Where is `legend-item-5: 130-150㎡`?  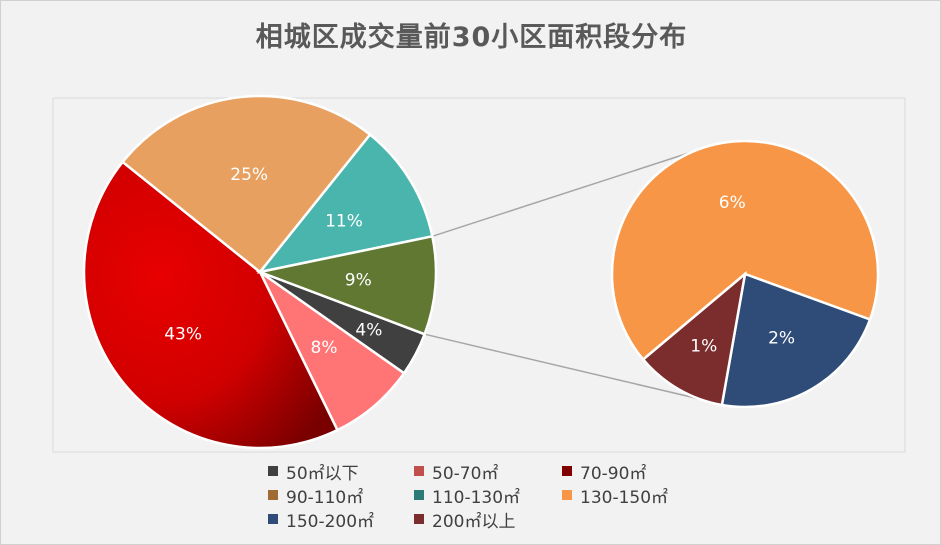 legend-item-5: 130-150㎡ is located at coordinates (637, 496).